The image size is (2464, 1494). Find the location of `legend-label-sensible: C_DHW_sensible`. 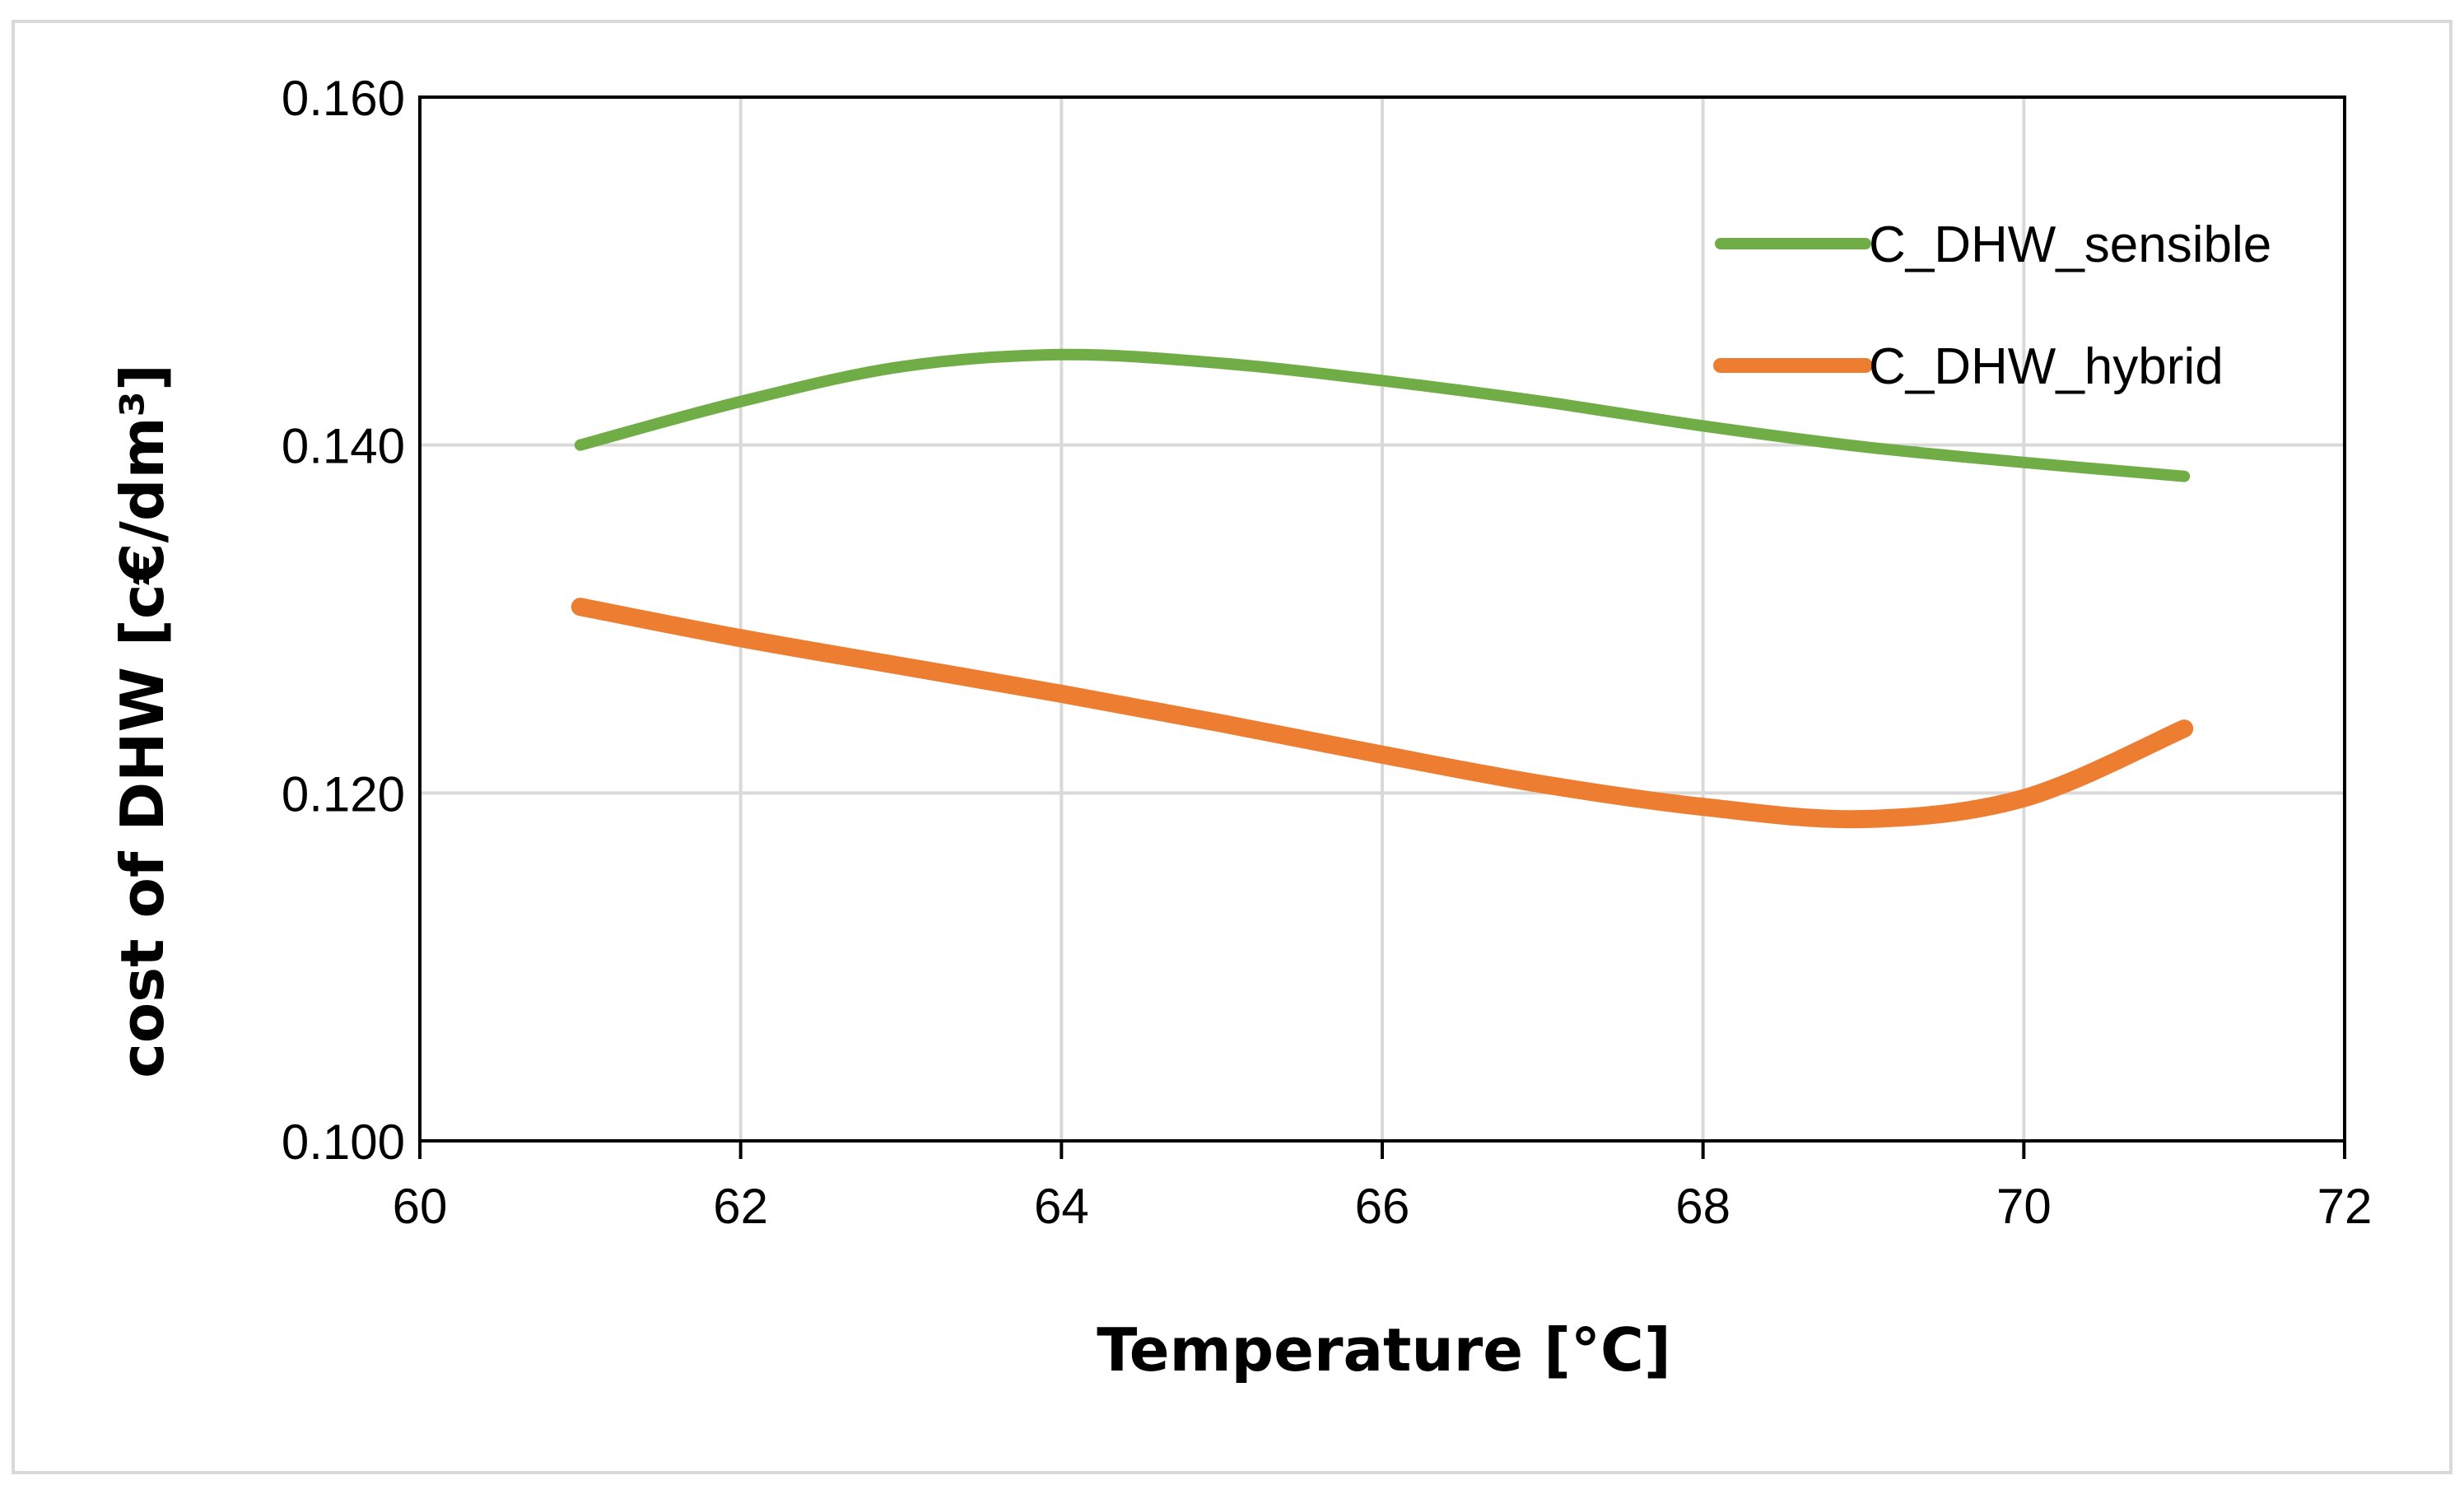

legend-label-sensible: C_DHW_sensible is located at coordinates (2070, 245).